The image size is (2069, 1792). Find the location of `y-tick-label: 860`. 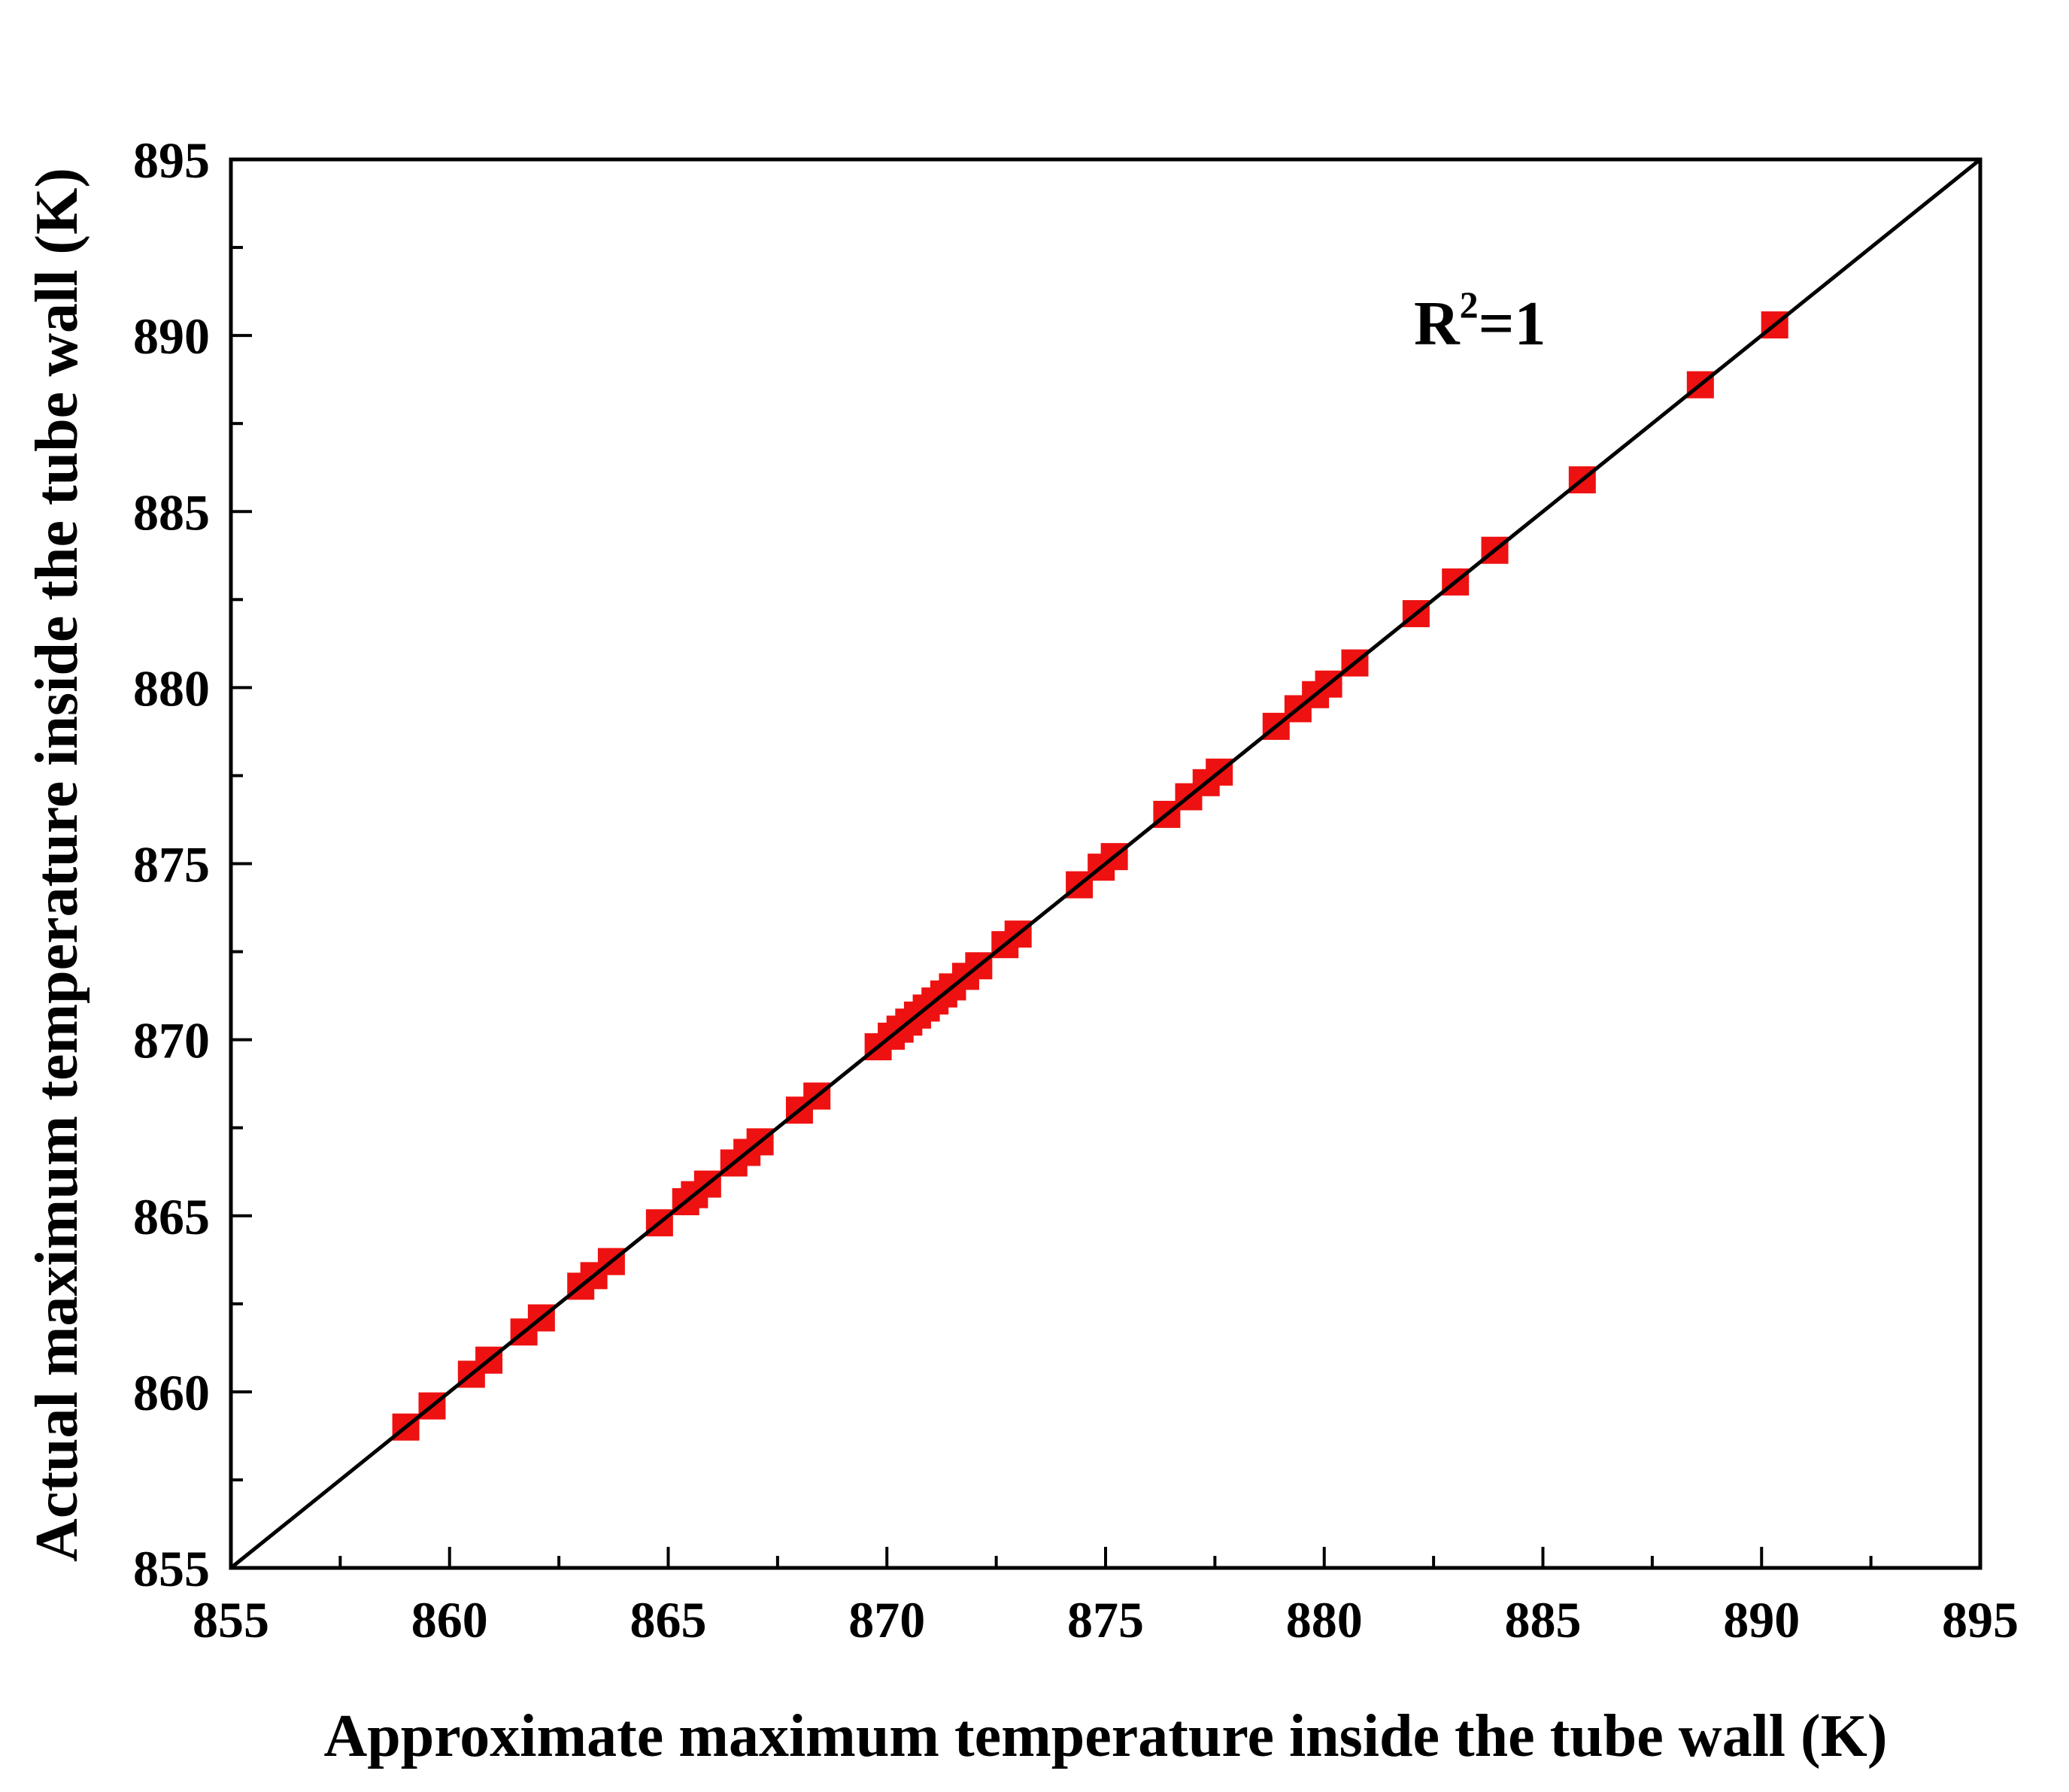

y-tick-label: 860 is located at coordinates (171, 1393).